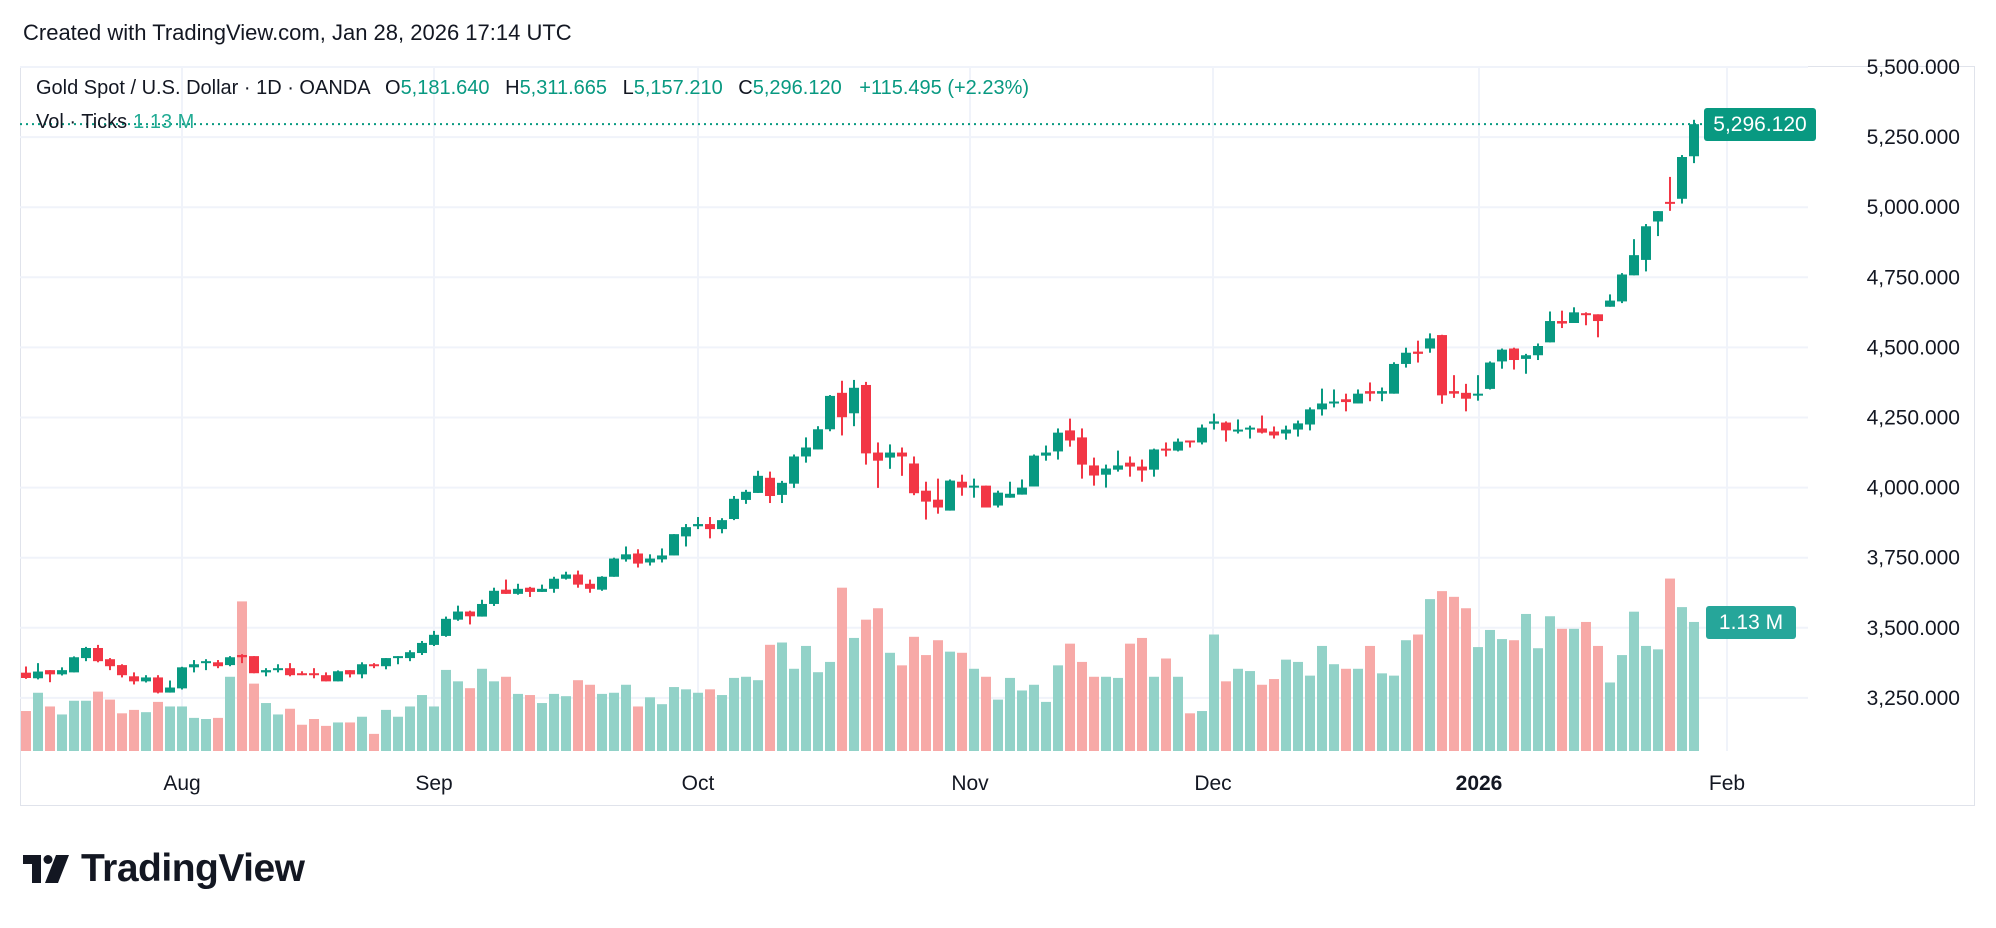 This screenshot has width=1996, height=928. I want to click on time-tick-label: 2026, so click(1479, 783).